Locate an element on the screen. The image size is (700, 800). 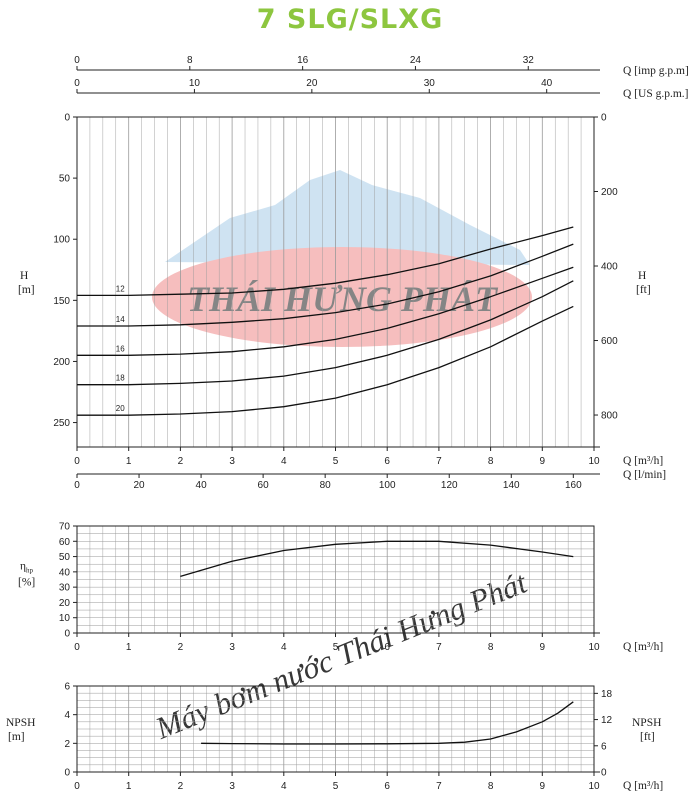
series-label: 18 is located at coordinates (120, 378).